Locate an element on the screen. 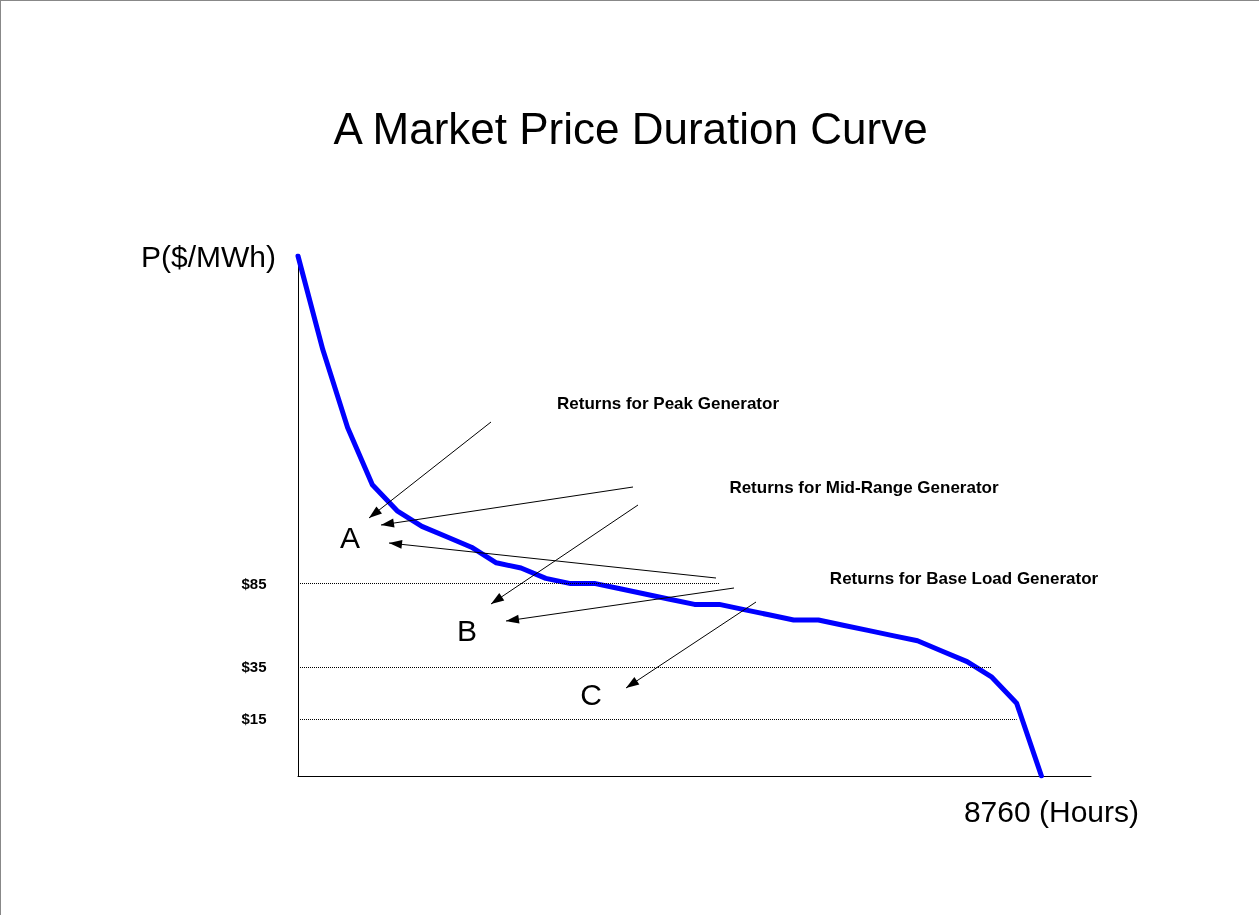 This screenshot has width=1259, height=915. annotation: Returns for Base Load Generator is located at coordinates (964, 578).